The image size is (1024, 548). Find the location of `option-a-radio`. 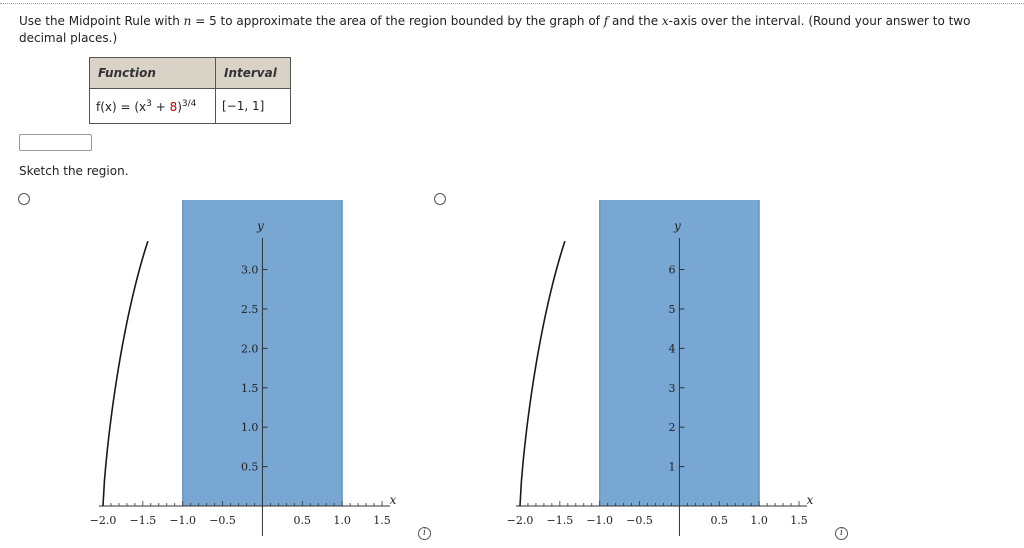

option-a-radio is located at coordinates (24, 199).